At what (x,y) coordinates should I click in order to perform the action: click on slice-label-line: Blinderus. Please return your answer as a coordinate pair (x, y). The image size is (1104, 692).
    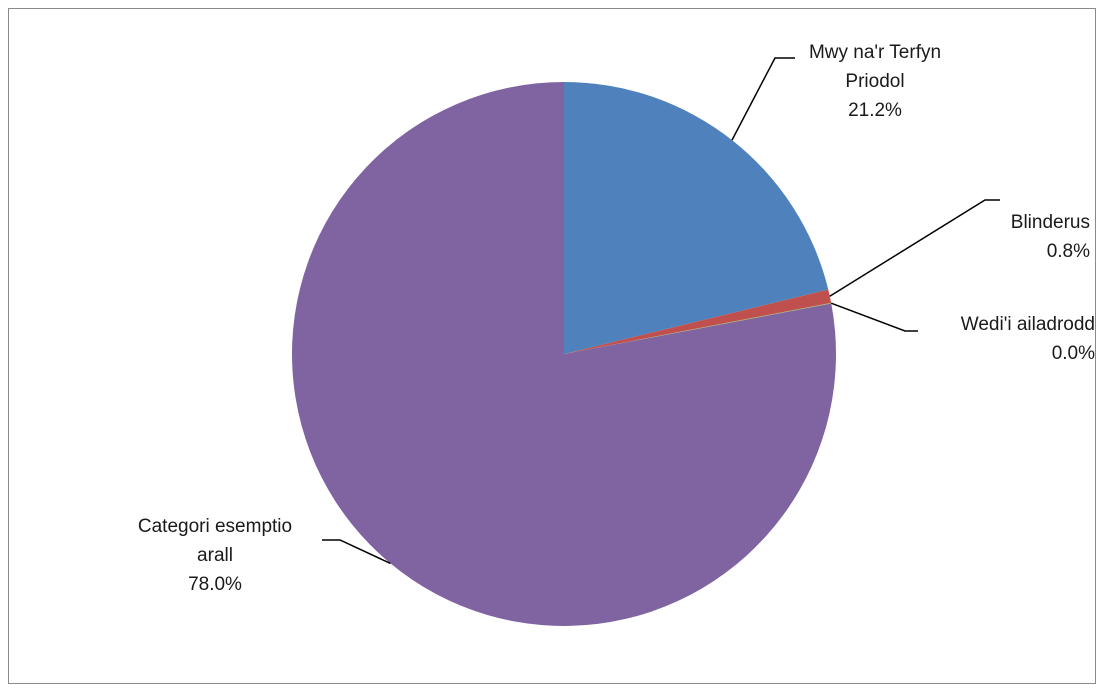
    Looking at the image, I should click on (1050, 222).